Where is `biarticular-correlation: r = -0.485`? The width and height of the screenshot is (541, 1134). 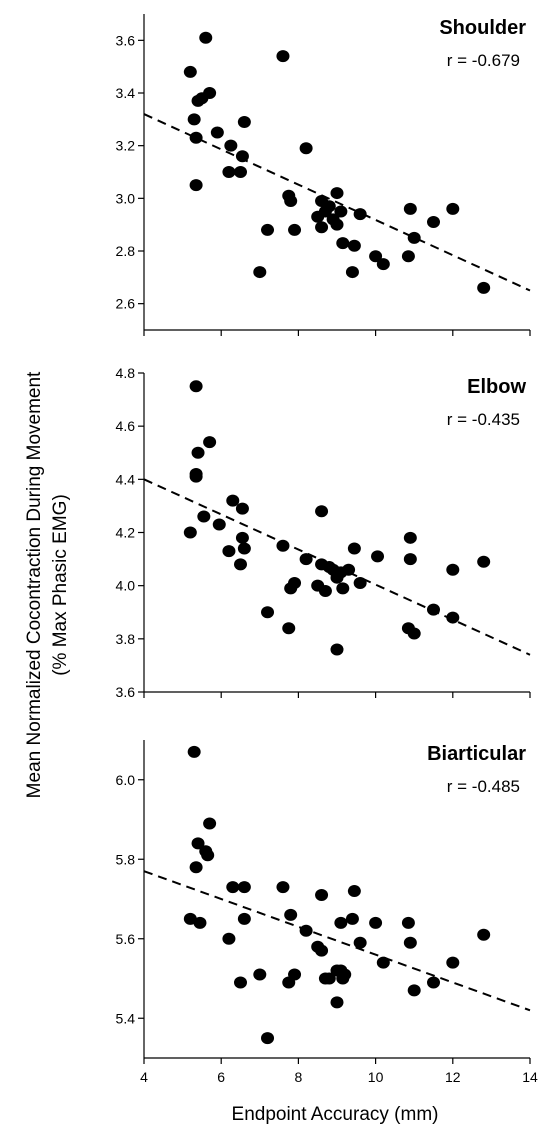
biarticular-correlation: r = -0.485 is located at coordinates (483, 786).